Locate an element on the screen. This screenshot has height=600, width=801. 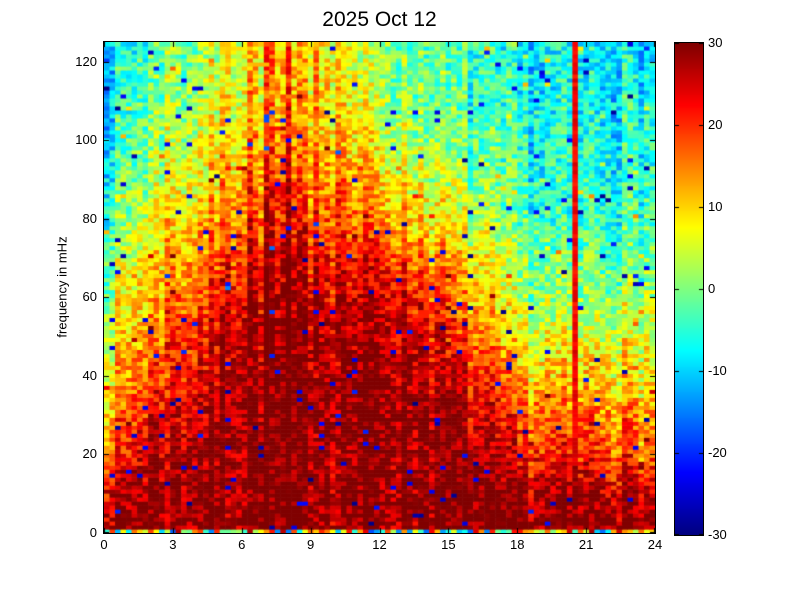
x-tick-label: 21 is located at coordinates (586, 544).